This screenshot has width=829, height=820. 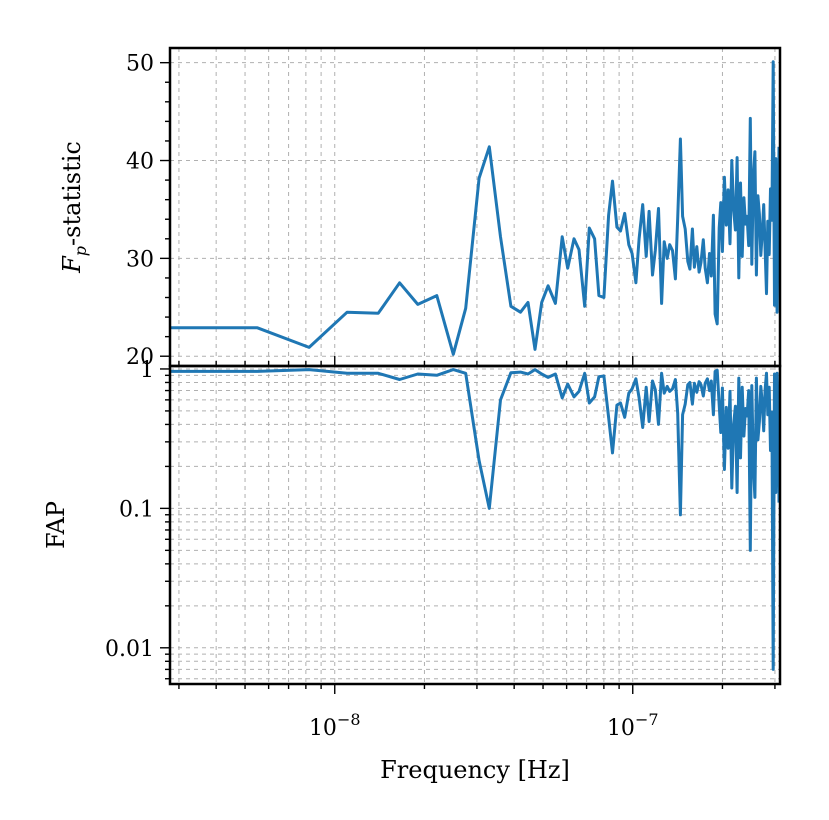 What do you see at coordinates (136, 509) in the screenshot?
I see `bottom-y-tick-label: 0.1` at bounding box center [136, 509].